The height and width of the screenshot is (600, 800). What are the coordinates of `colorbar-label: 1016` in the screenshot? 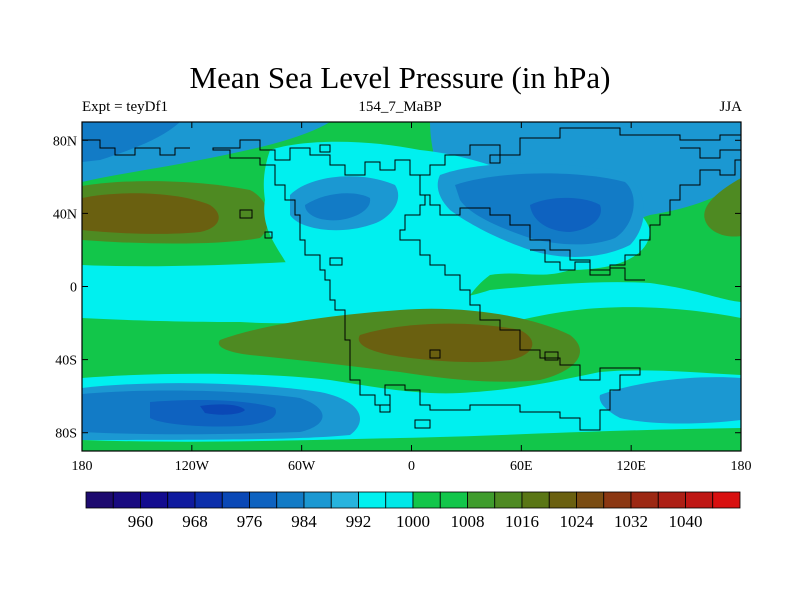 It's located at (522, 521).